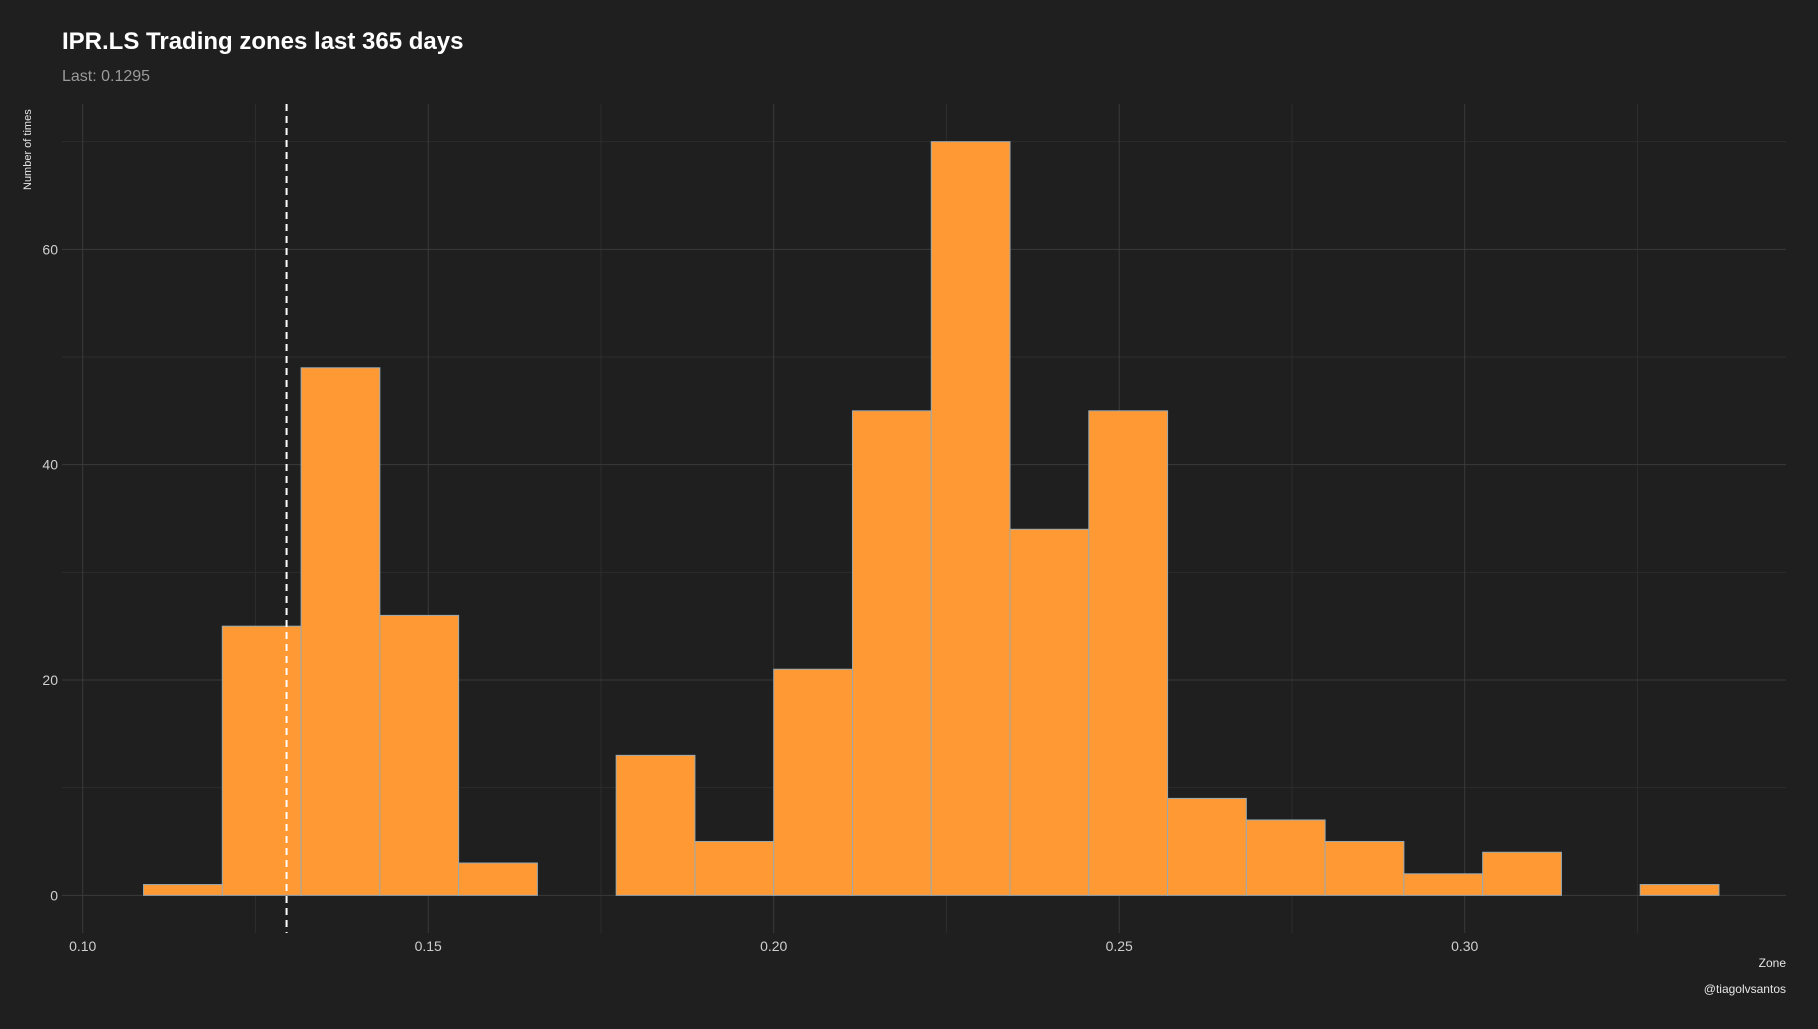 This screenshot has height=1029, width=1818. Describe the element at coordinates (428, 946) in the screenshot. I see `x-tick-label: 0.15` at that location.